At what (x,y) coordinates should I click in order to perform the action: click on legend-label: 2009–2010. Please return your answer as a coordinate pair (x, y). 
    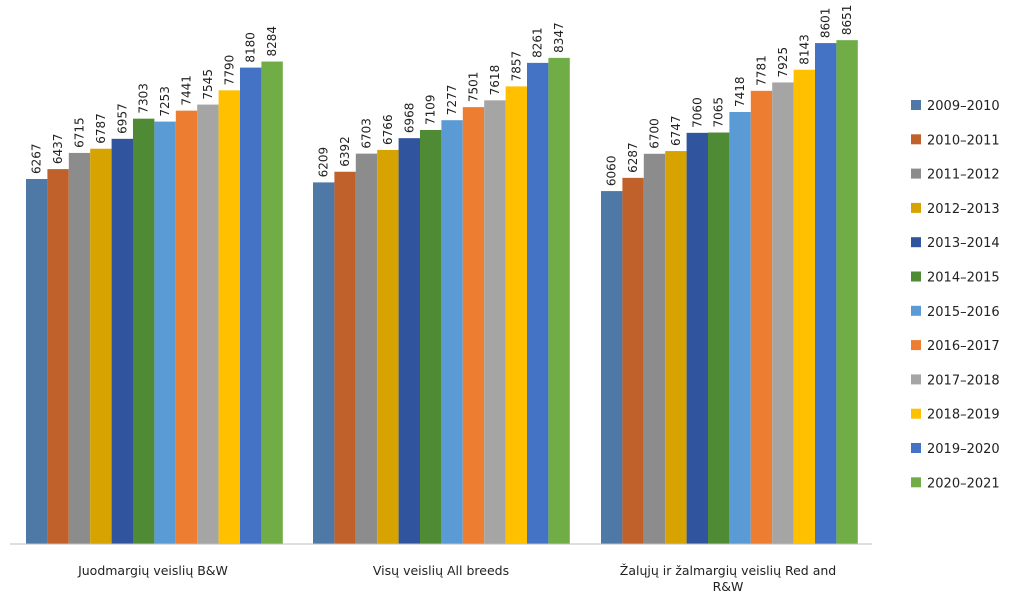
    Looking at the image, I should click on (963, 106).